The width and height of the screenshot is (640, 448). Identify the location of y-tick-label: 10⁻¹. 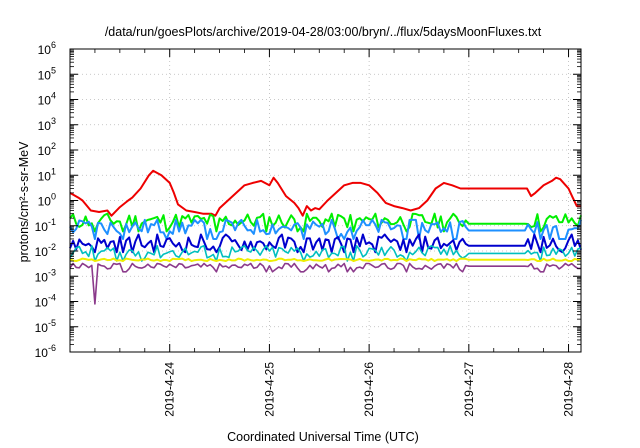
(45, 225).